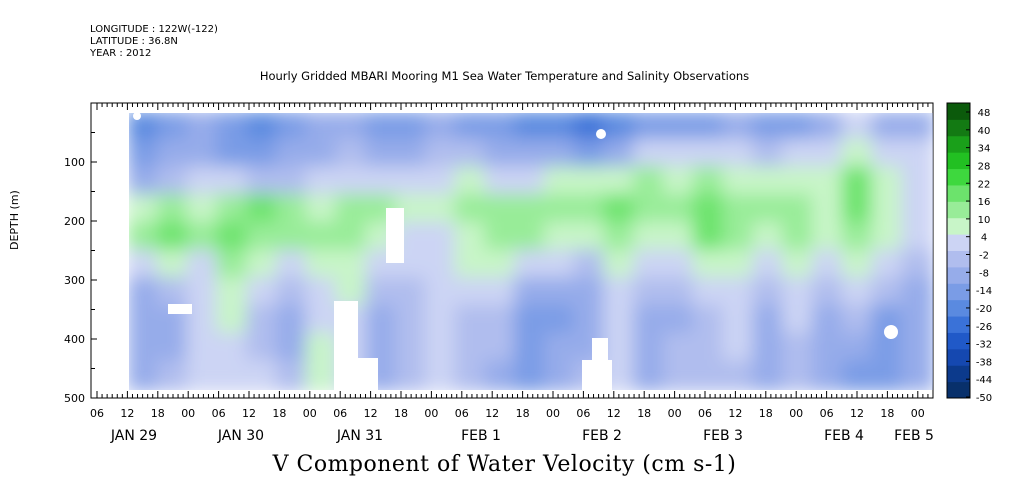 The image size is (1009, 504). I want to click on colorbar-label: 28, so click(984, 166).